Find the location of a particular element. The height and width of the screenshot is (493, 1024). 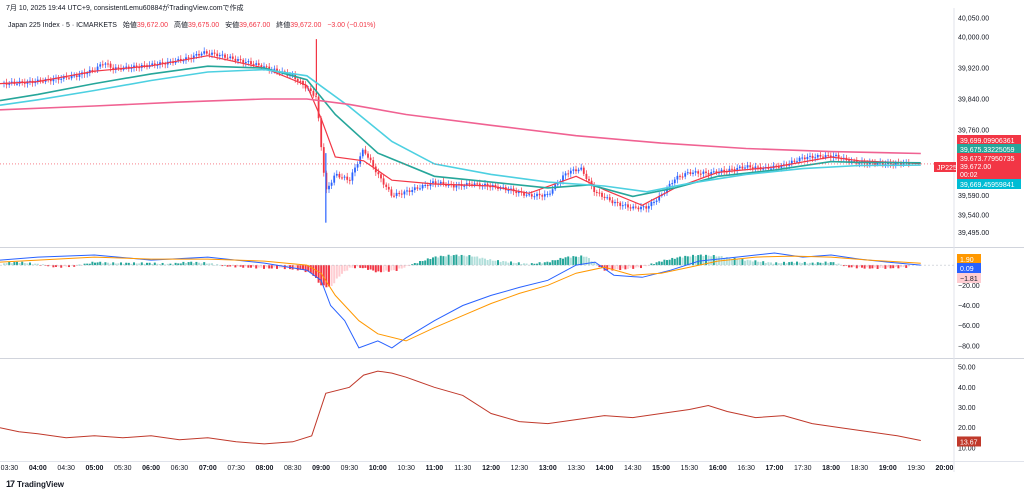

time-tick-label: 05:30 is located at coordinates (123, 468).